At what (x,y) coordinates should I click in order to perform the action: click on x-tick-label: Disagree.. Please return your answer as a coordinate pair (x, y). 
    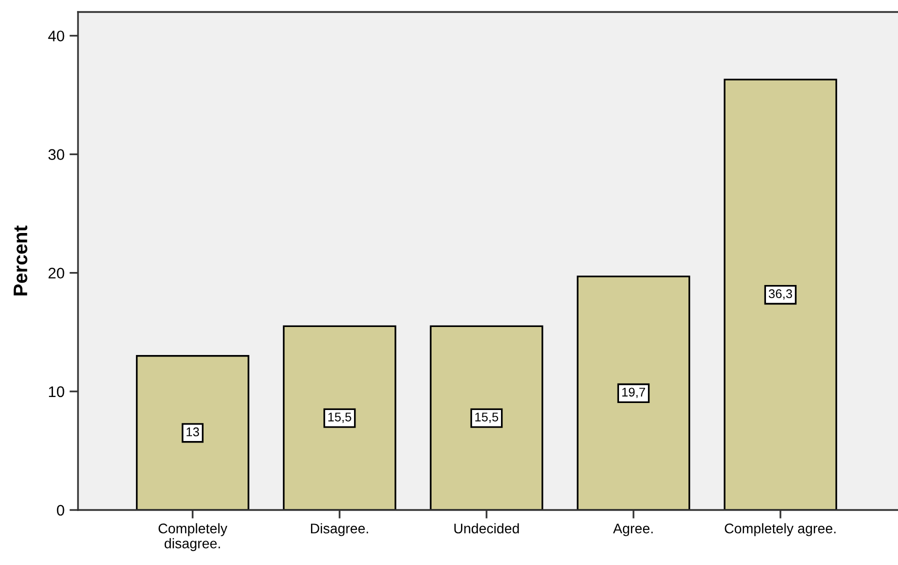
    Looking at the image, I should click on (339, 529).